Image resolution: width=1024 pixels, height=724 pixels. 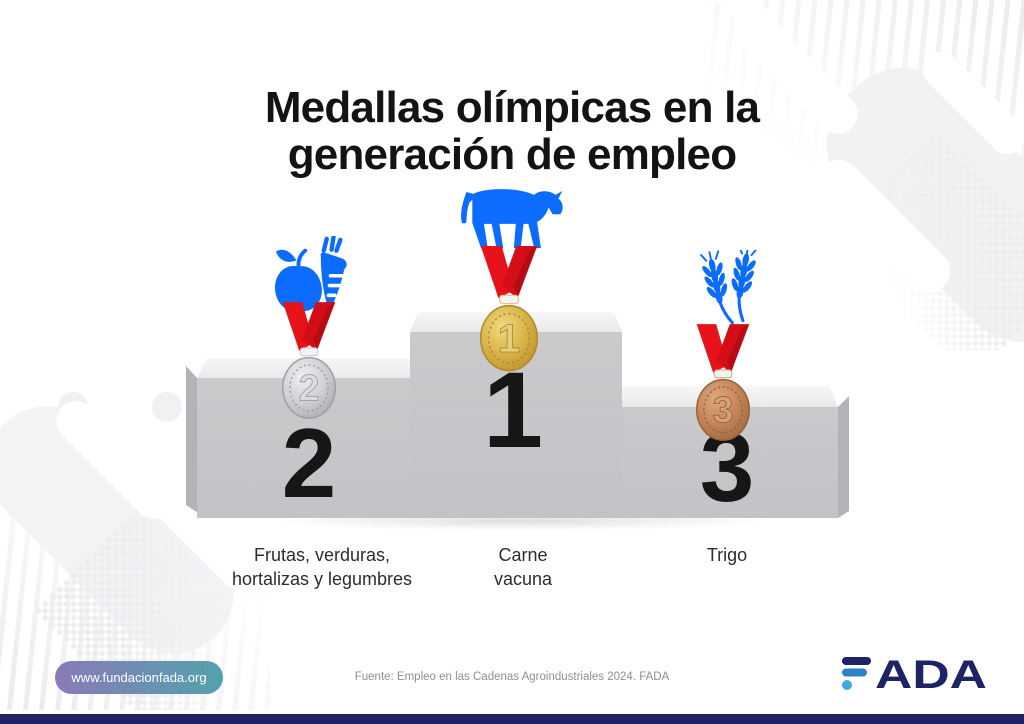 I want to click on silver-medal: 2, so click(x=309, y=366).